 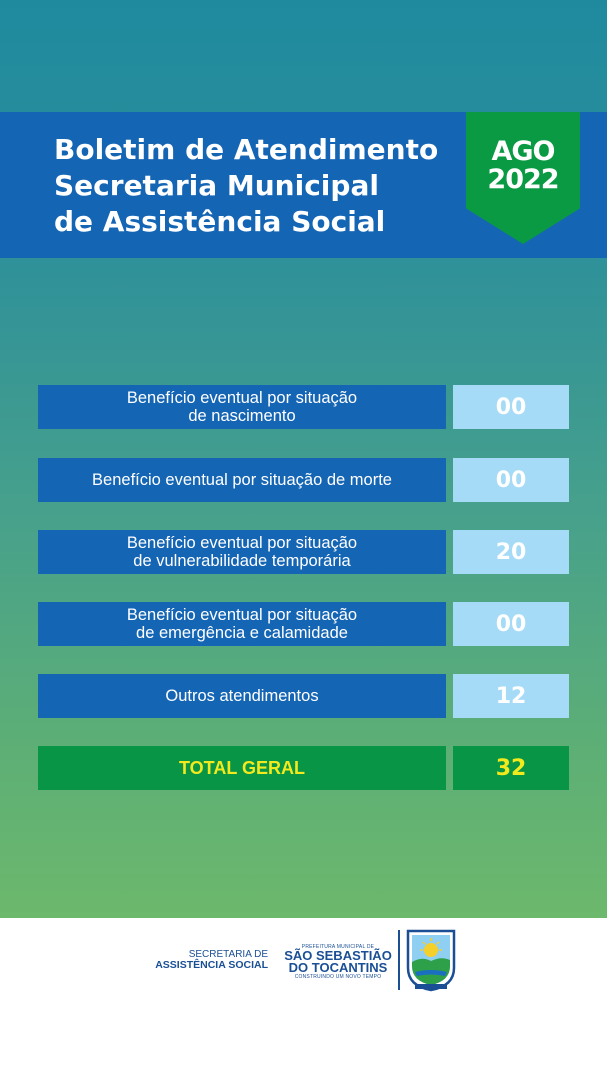 I want to click on secretaria-logo: SECRETARIA DE ASSISTÊNCIA SOCIAL, so click(x=209, y=960).